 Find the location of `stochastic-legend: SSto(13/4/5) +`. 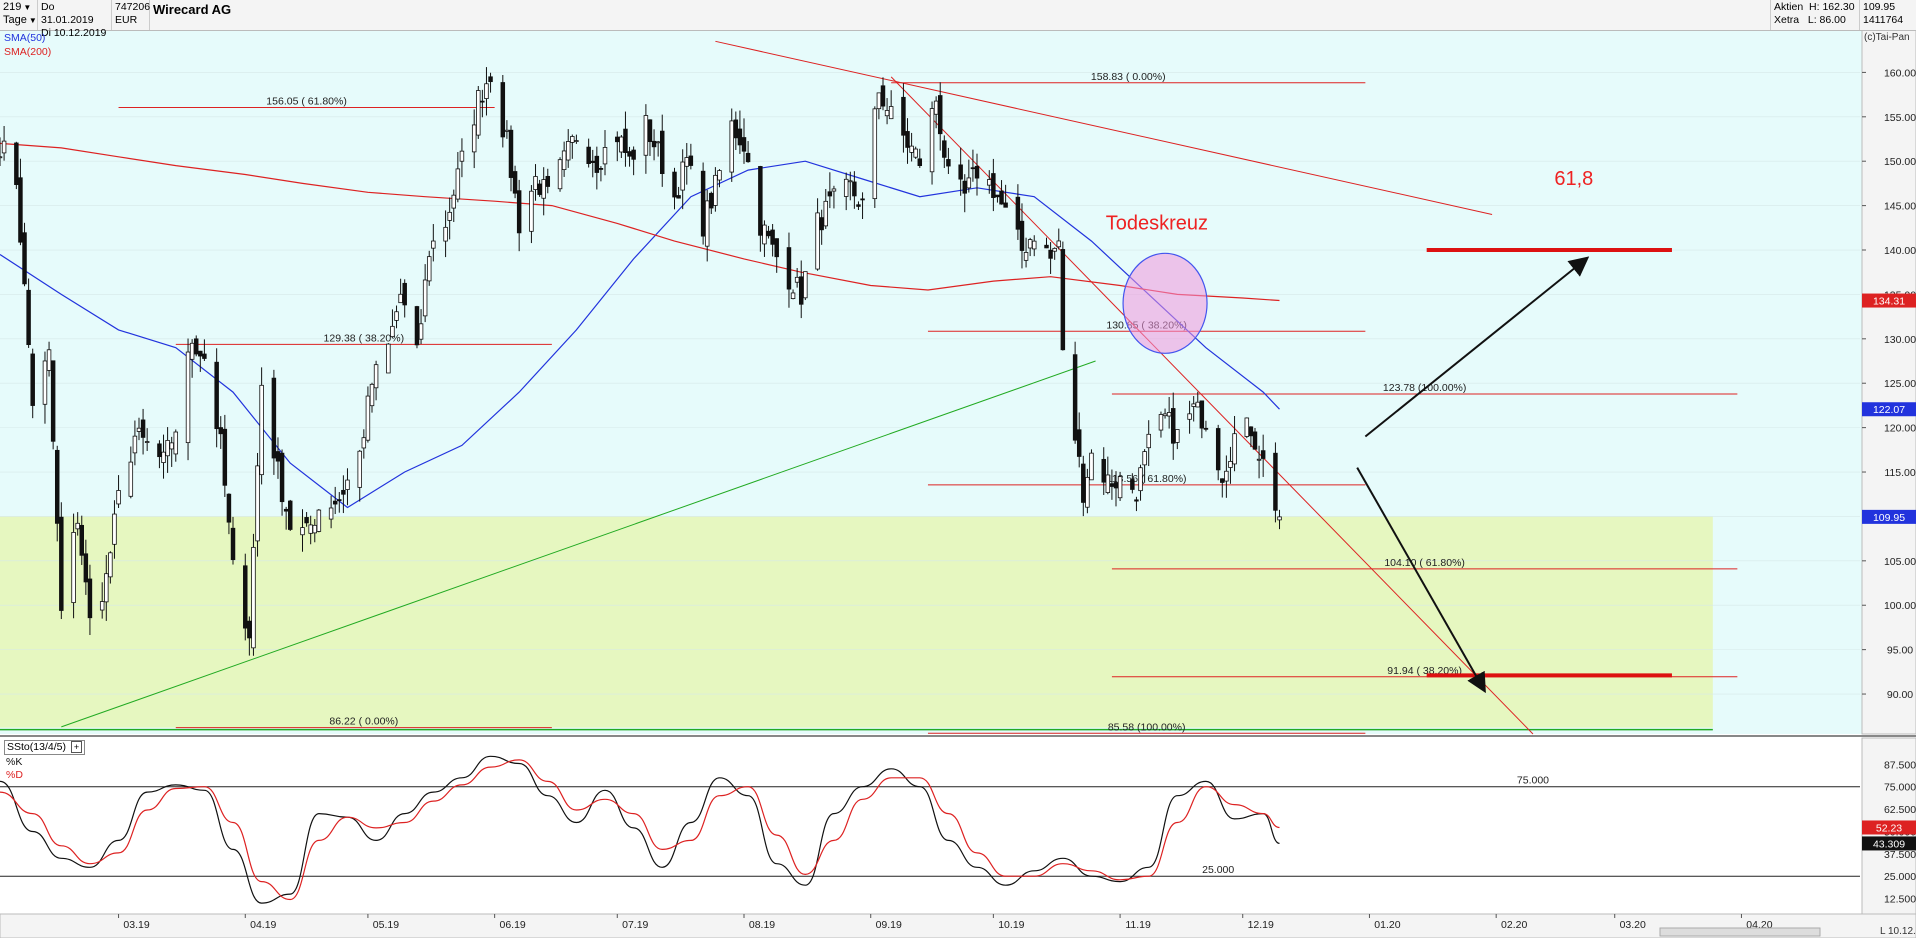

stochastic-legend: SSto(13/4/5) + is located at coordinates (45, 747).